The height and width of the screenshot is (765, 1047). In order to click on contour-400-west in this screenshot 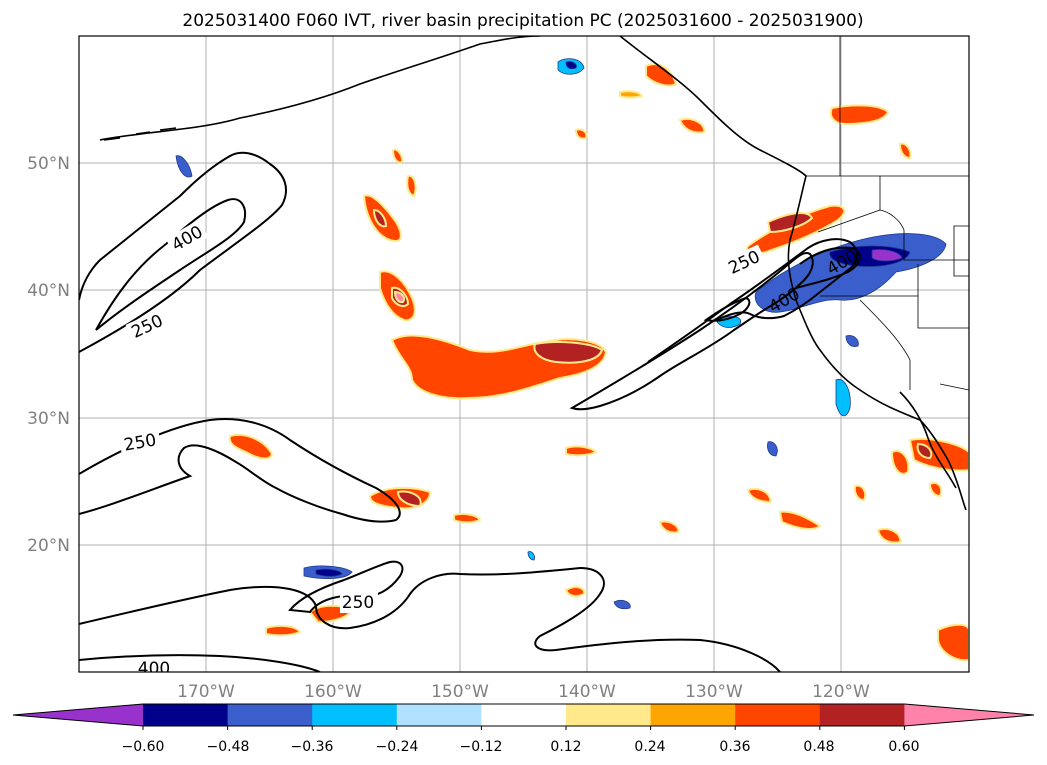, I will do `click(170, 264)`.